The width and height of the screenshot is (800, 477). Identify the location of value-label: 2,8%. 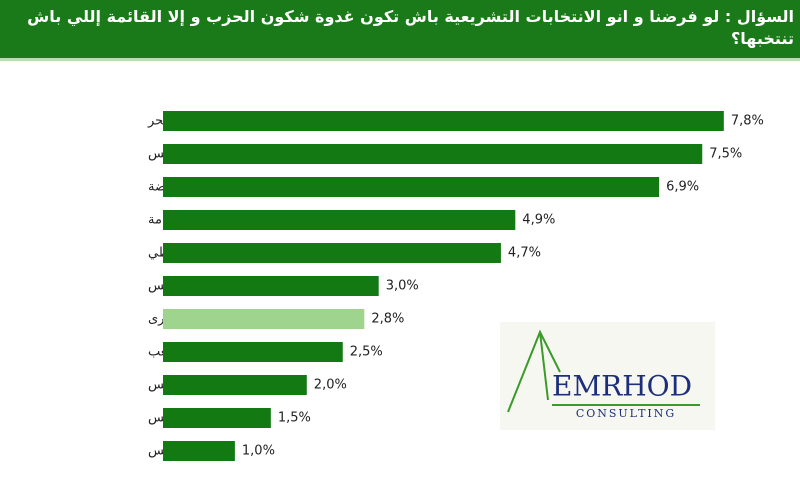
(387, 319).